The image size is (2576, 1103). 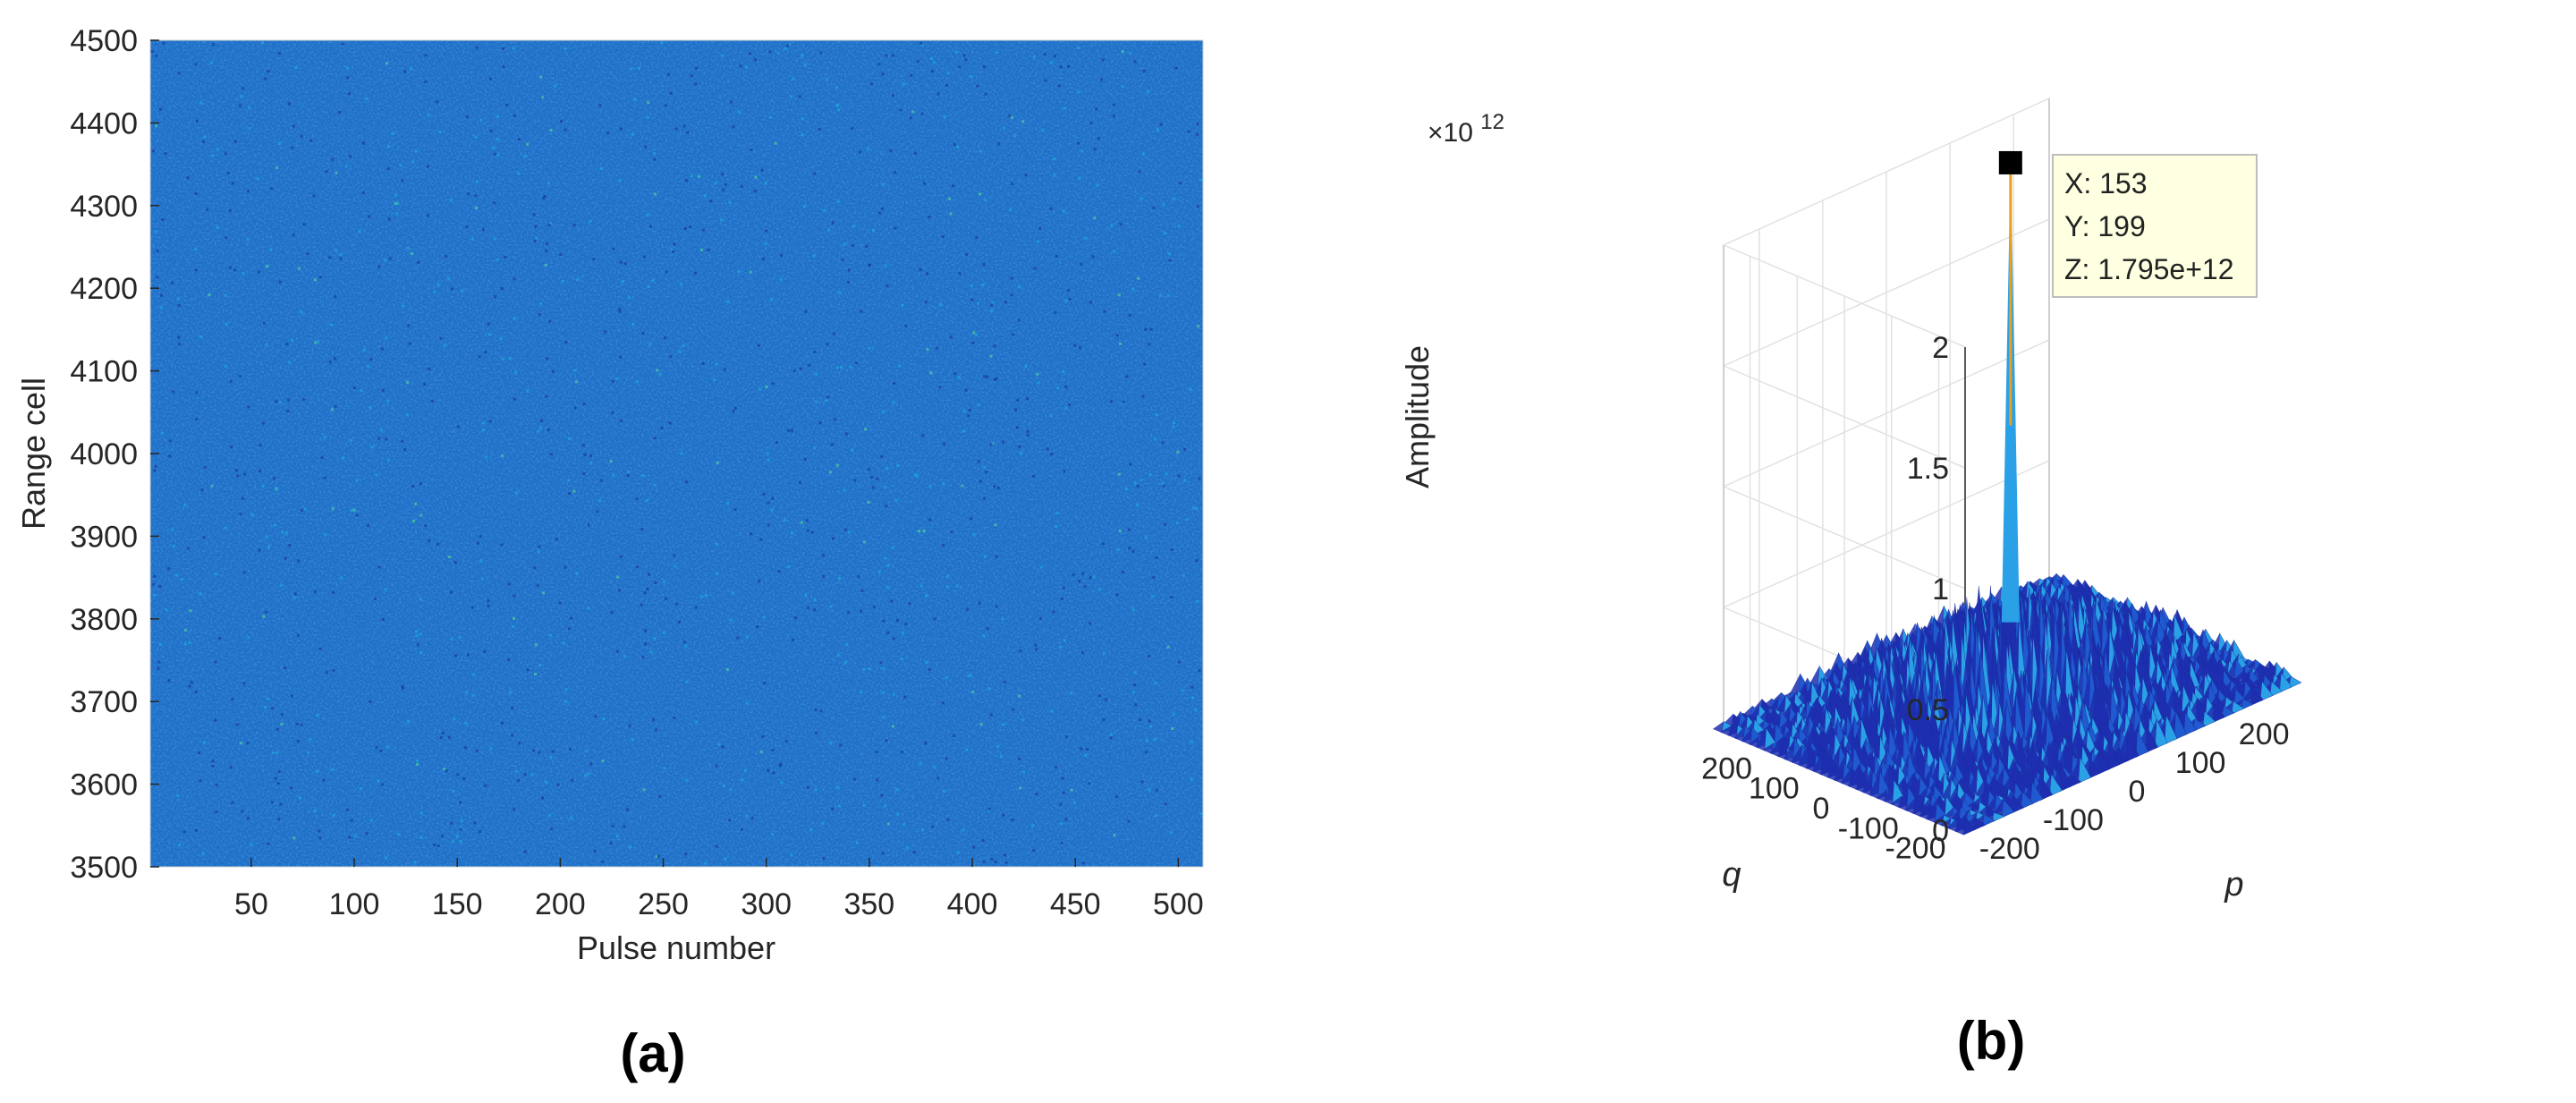 What do you see at coordinates (2155, 226) in the screenshot?
I see `datatip: X: 153 Y: 199 Z: 1.795e+12` at bounding box center [2155, 226].